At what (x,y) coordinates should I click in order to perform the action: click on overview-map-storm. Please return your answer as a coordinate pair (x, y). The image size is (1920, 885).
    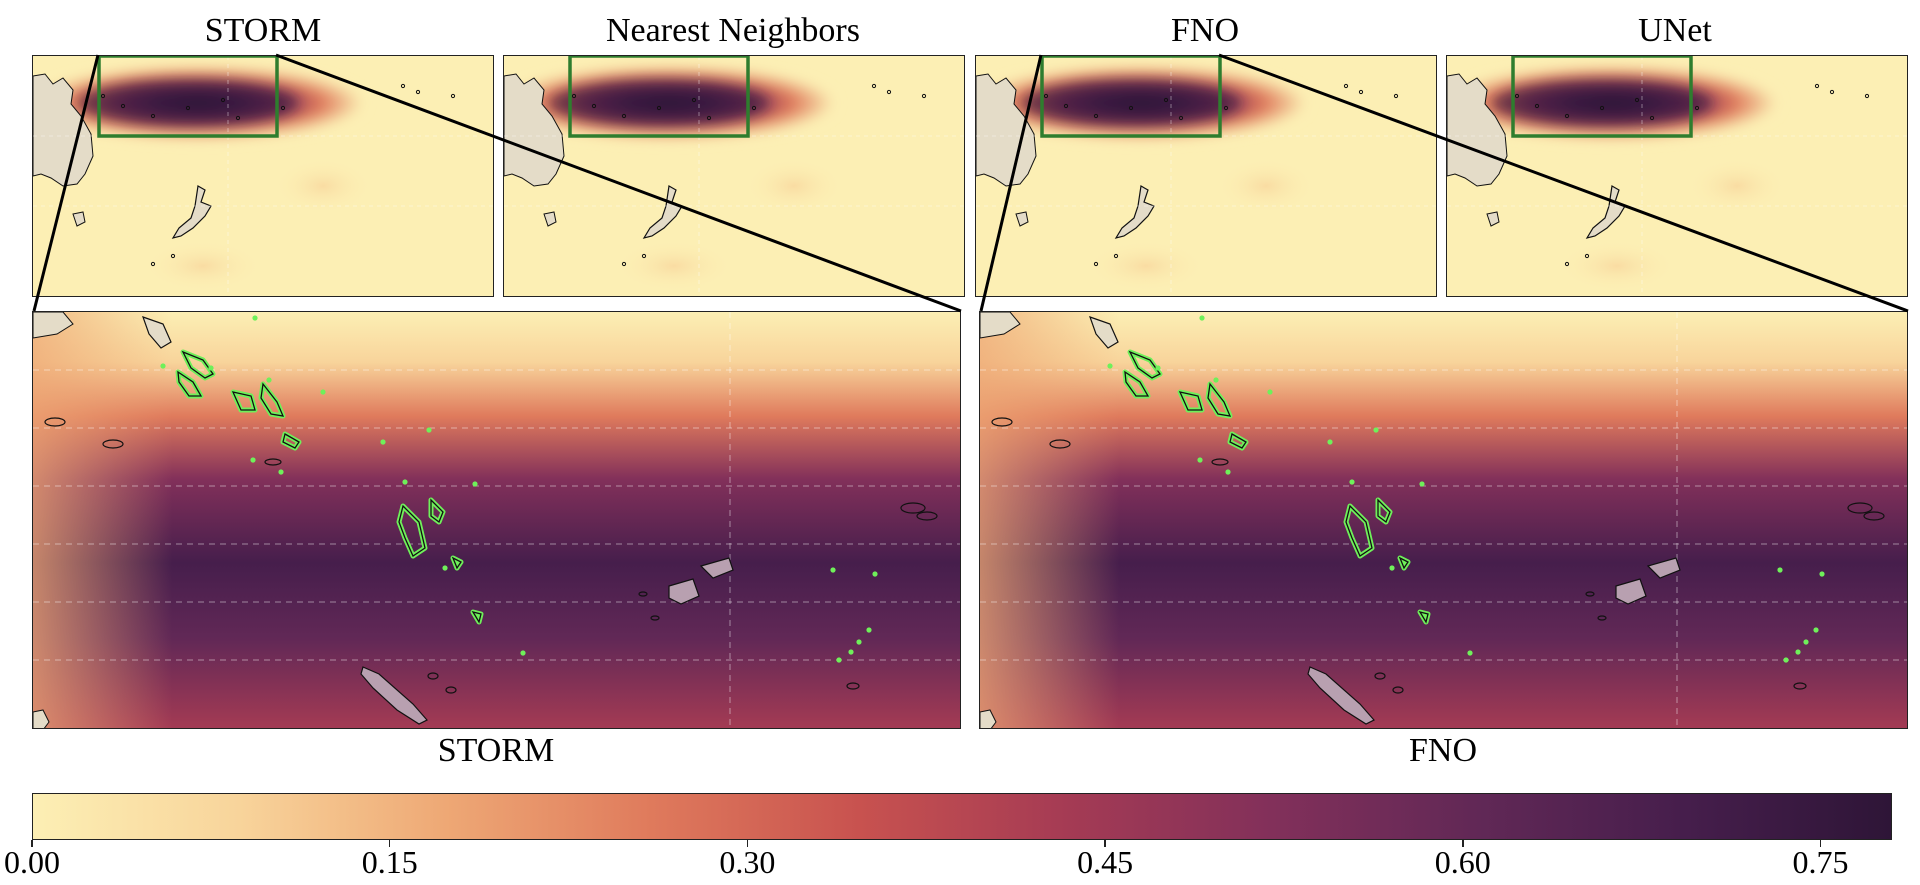
    Looking at the image, I should click on (263, 176).